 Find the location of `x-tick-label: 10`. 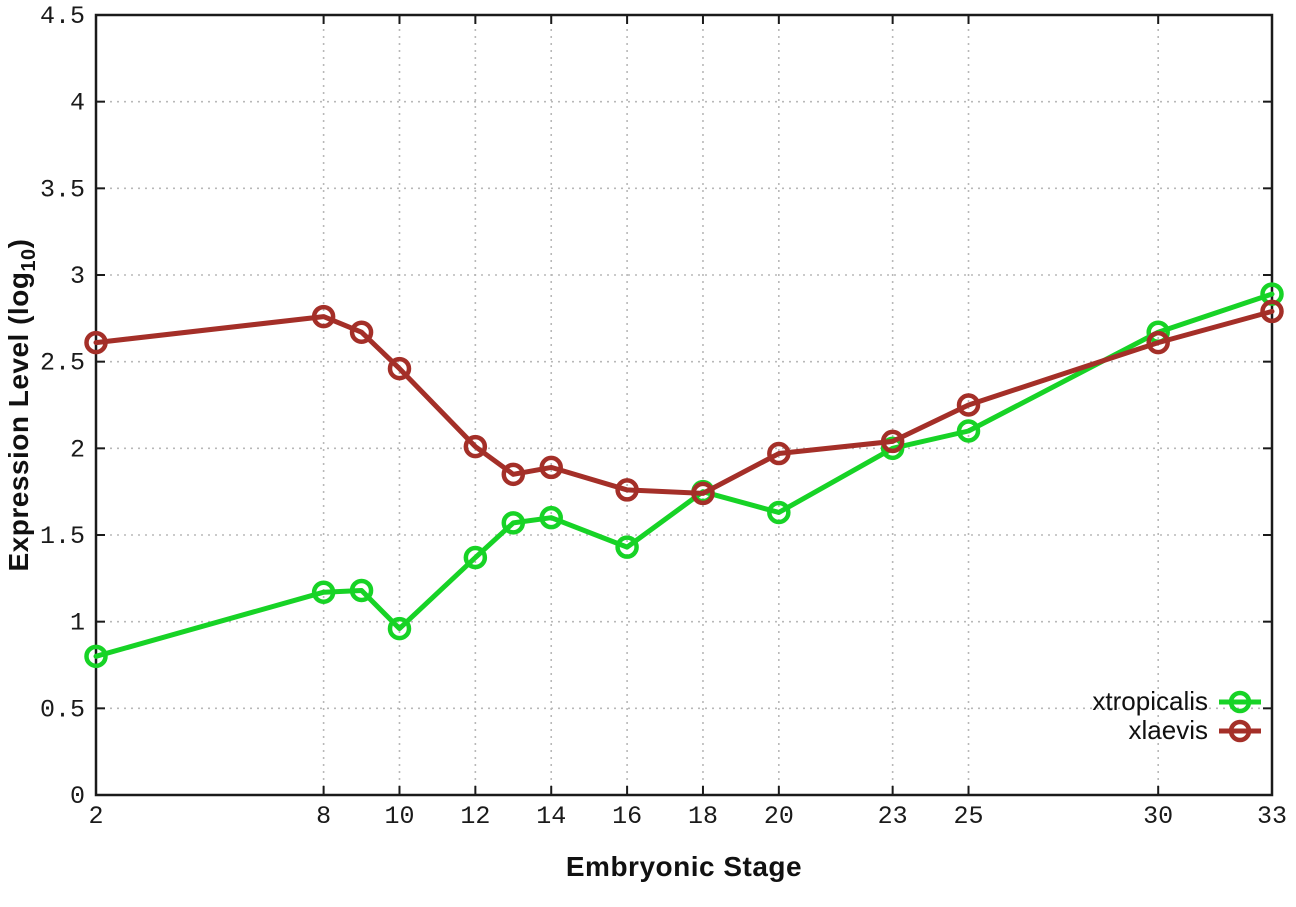

x-tick-label: 10 is located at coordinates (399, 816).